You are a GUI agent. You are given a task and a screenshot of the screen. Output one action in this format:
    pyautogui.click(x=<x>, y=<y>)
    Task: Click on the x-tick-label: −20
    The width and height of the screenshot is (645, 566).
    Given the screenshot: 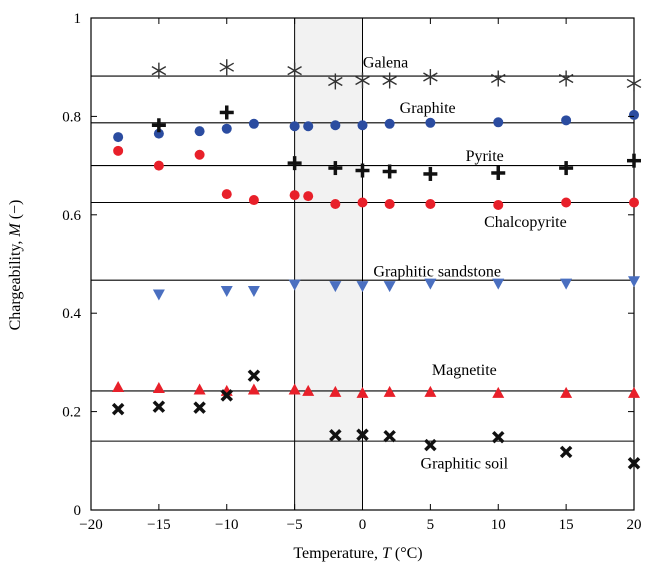 What is the action you would take?
    pyautogui.click(x=90, y=525)
    